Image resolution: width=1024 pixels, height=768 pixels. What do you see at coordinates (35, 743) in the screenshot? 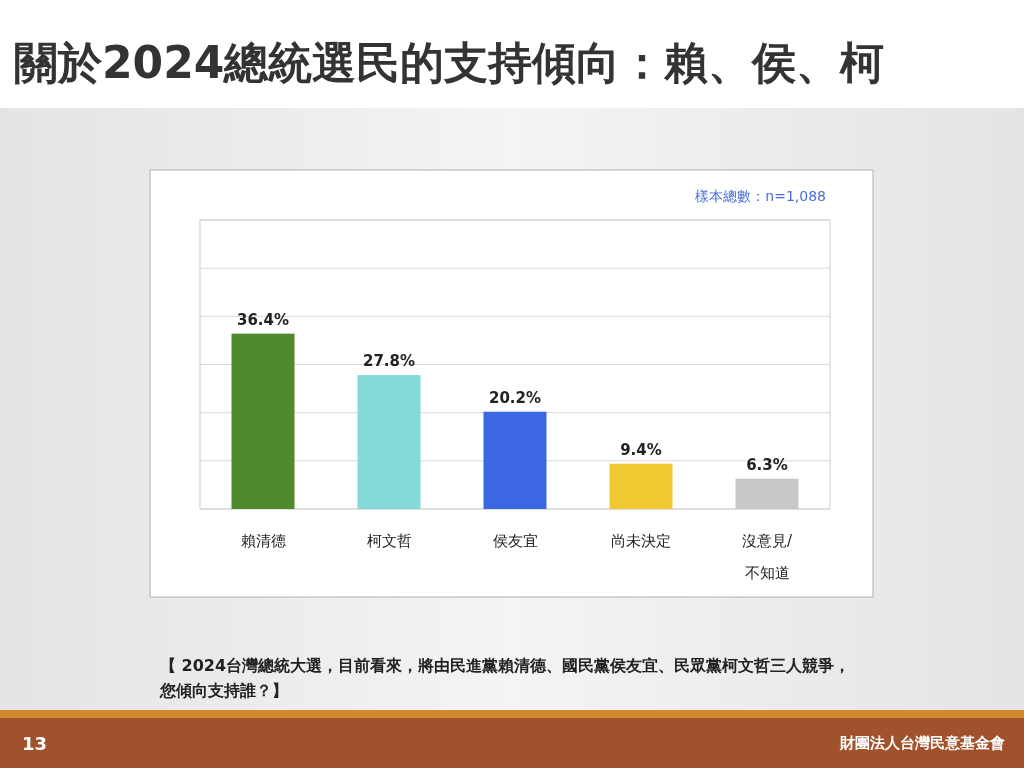
I see `text: 13` at bounding box center [35, 743].